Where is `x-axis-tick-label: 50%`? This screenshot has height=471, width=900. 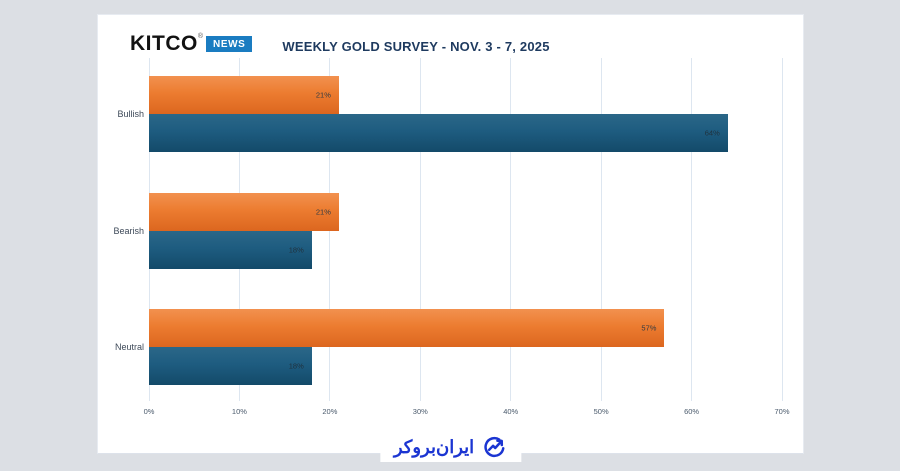
x-axis-tick-label: 50% is located at coordinates (601, 411).